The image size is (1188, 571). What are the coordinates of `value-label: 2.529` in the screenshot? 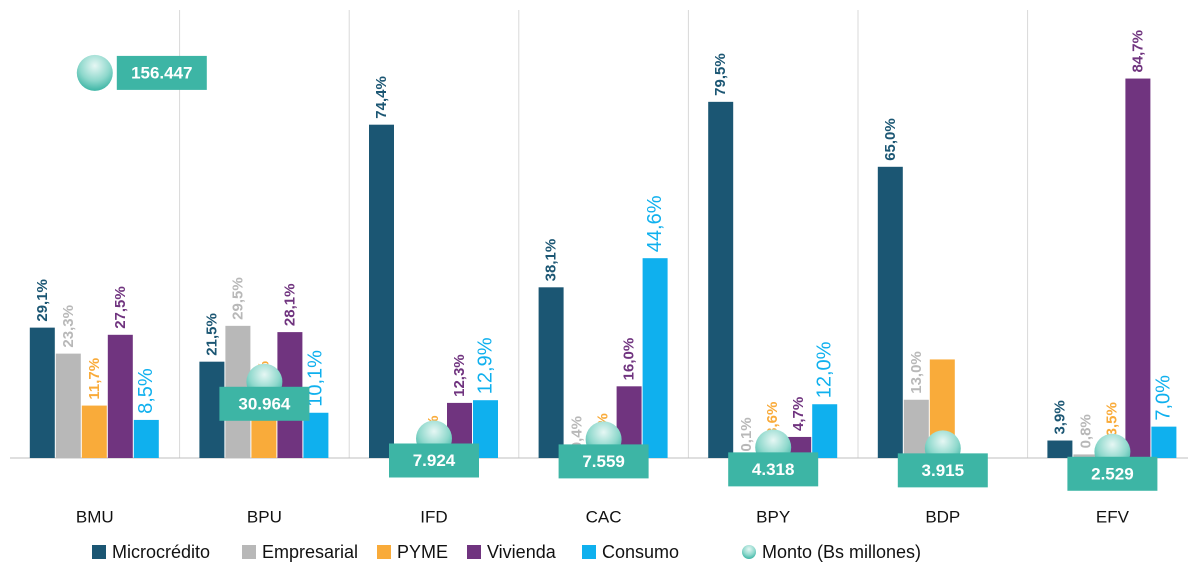 It's located at (1112, 473).